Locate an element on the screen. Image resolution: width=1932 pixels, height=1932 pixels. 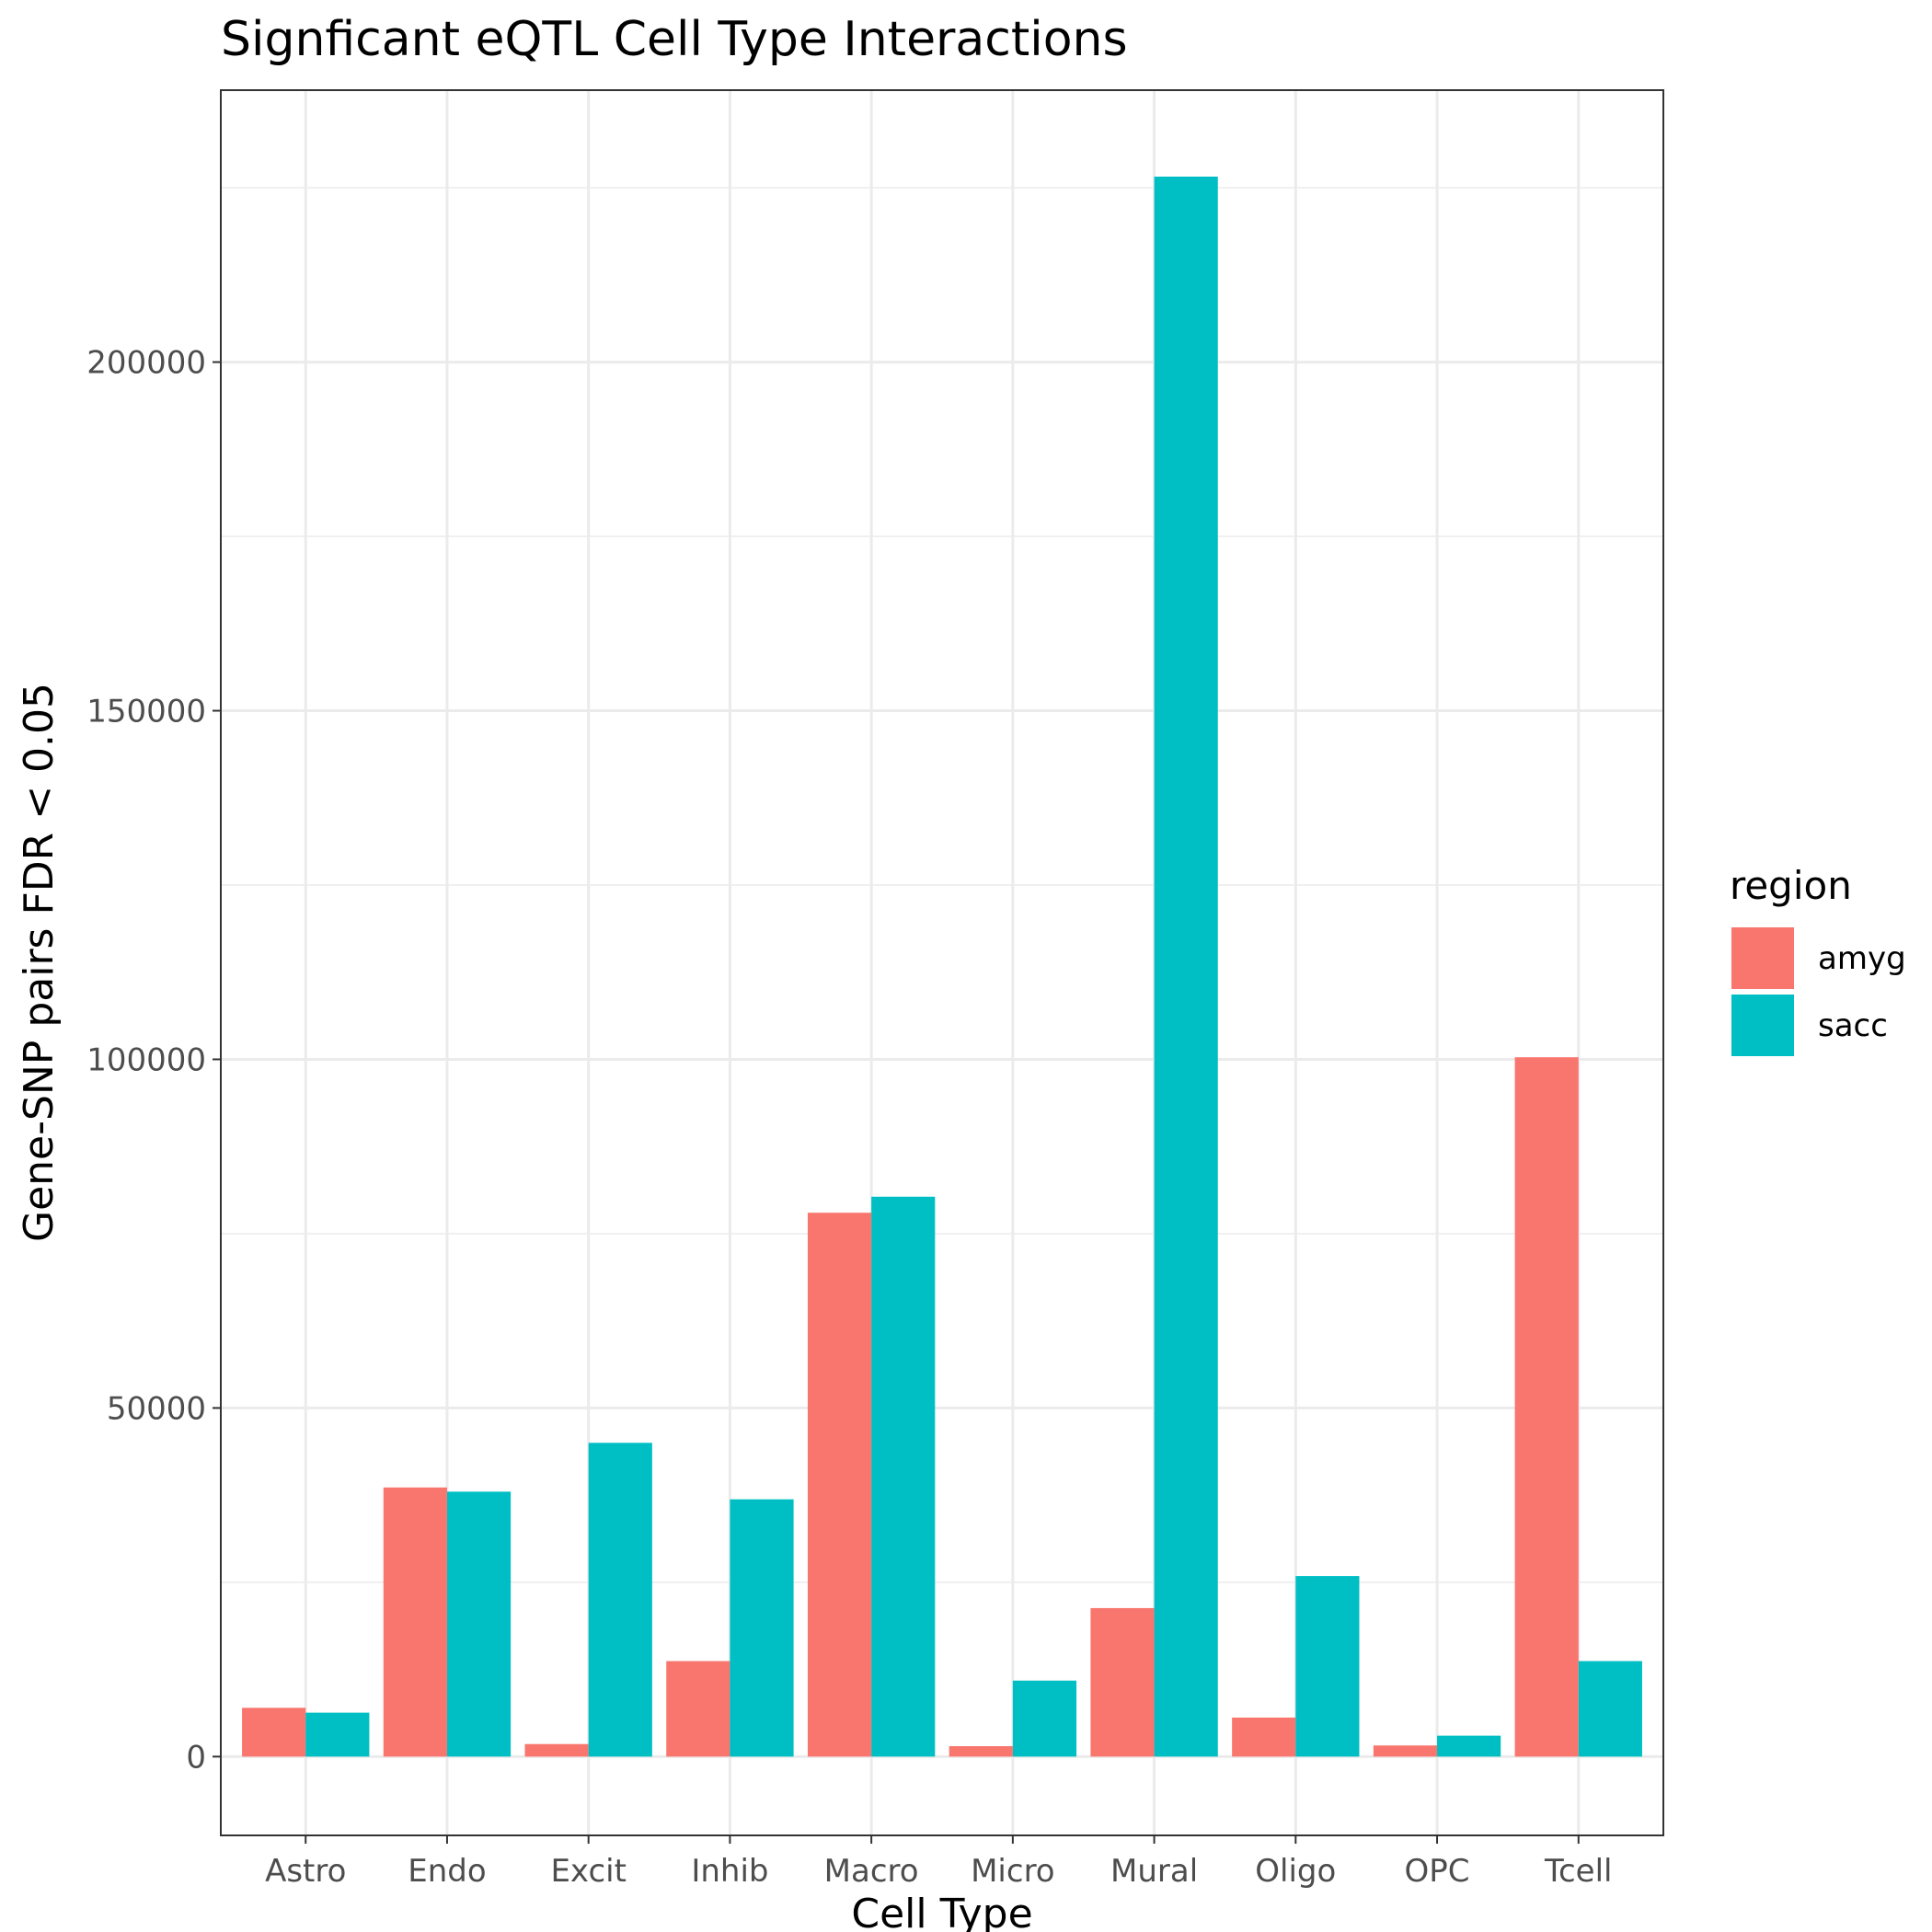
x-tick-label: Oligo is located at coordinates (1295, 1871).